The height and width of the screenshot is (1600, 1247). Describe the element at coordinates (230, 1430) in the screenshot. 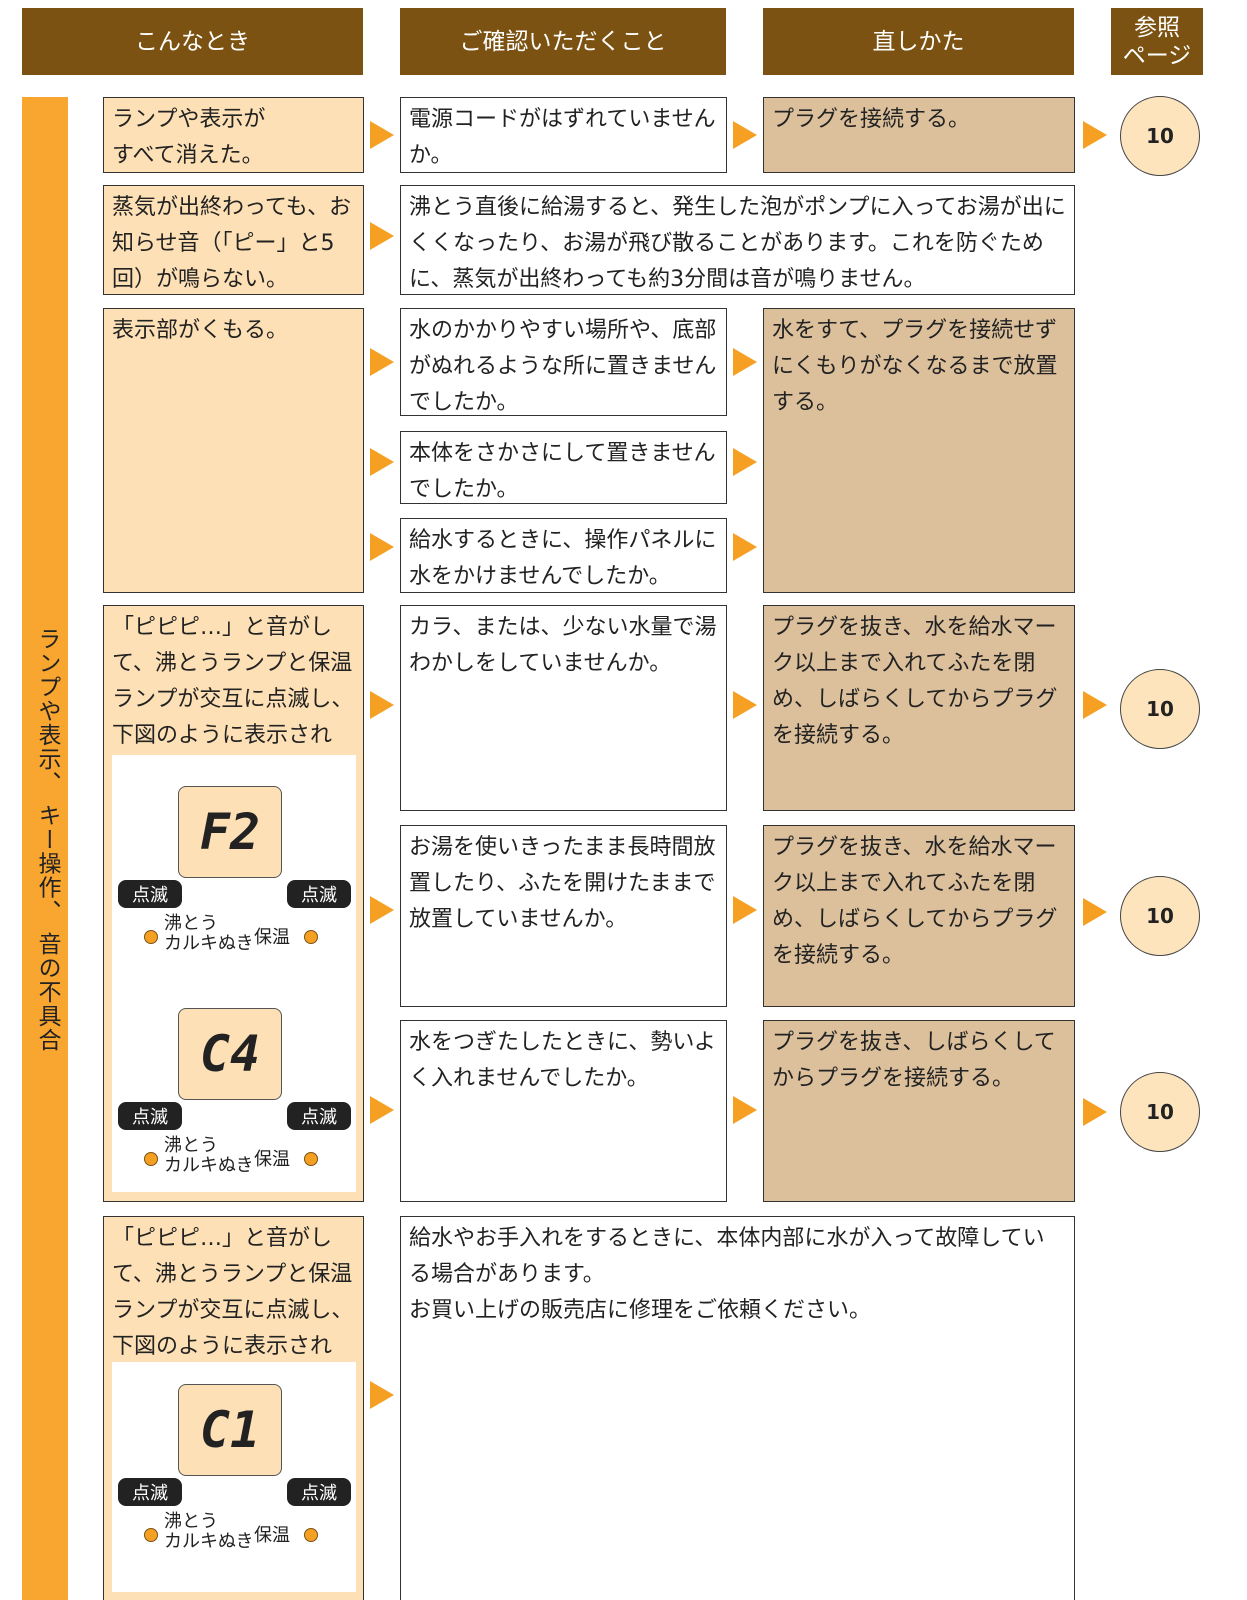

I see `display-code: C1` at that location.